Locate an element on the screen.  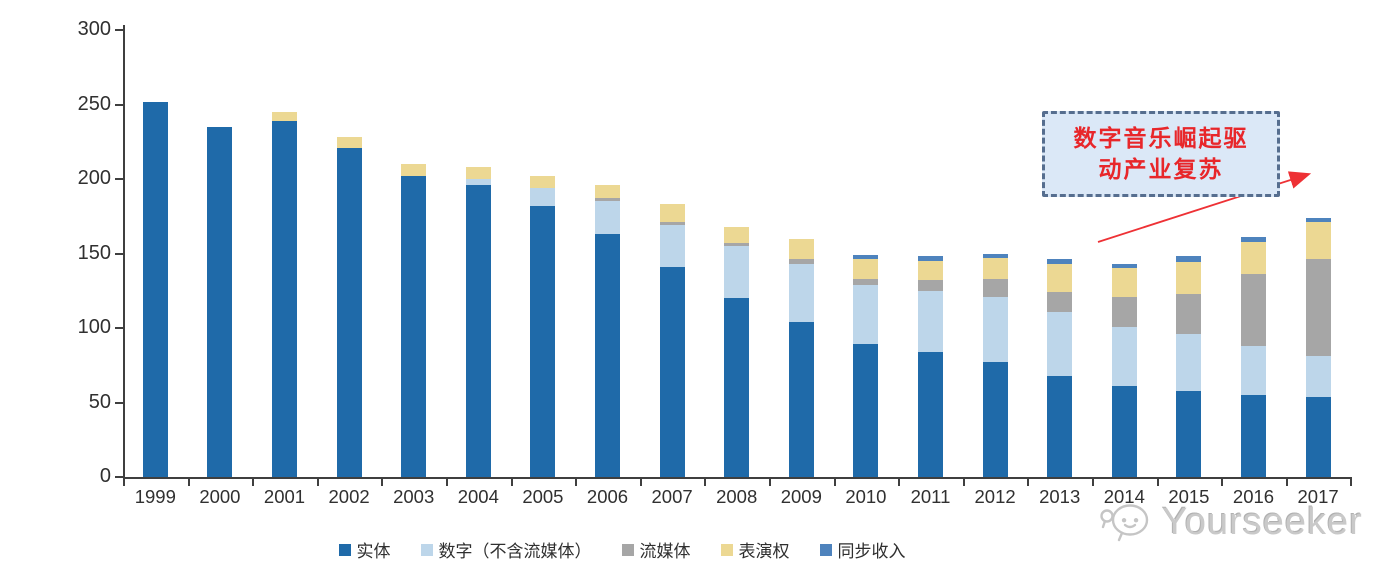
y-axis-label: 100 is located at coordinates (94, 327).